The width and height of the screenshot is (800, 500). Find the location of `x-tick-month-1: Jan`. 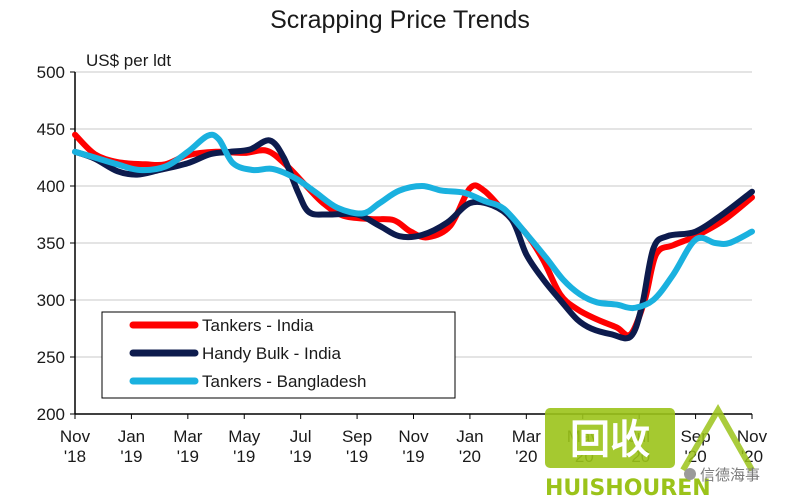

x-tick-month-1: Jan is located at coordinates (131, 436).